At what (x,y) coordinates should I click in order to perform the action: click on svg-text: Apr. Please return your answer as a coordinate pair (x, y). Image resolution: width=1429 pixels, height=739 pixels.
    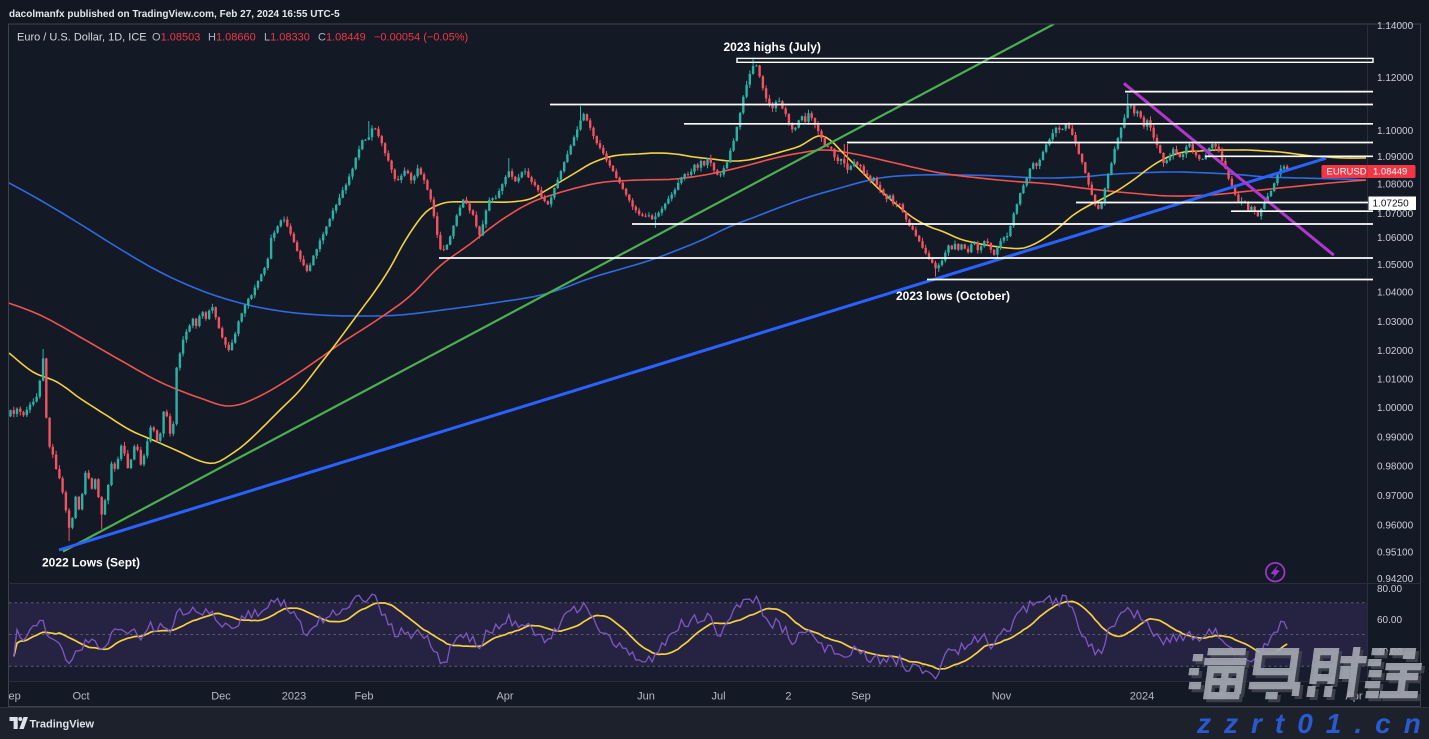
    Looking at the image, I should click on (504, 697).